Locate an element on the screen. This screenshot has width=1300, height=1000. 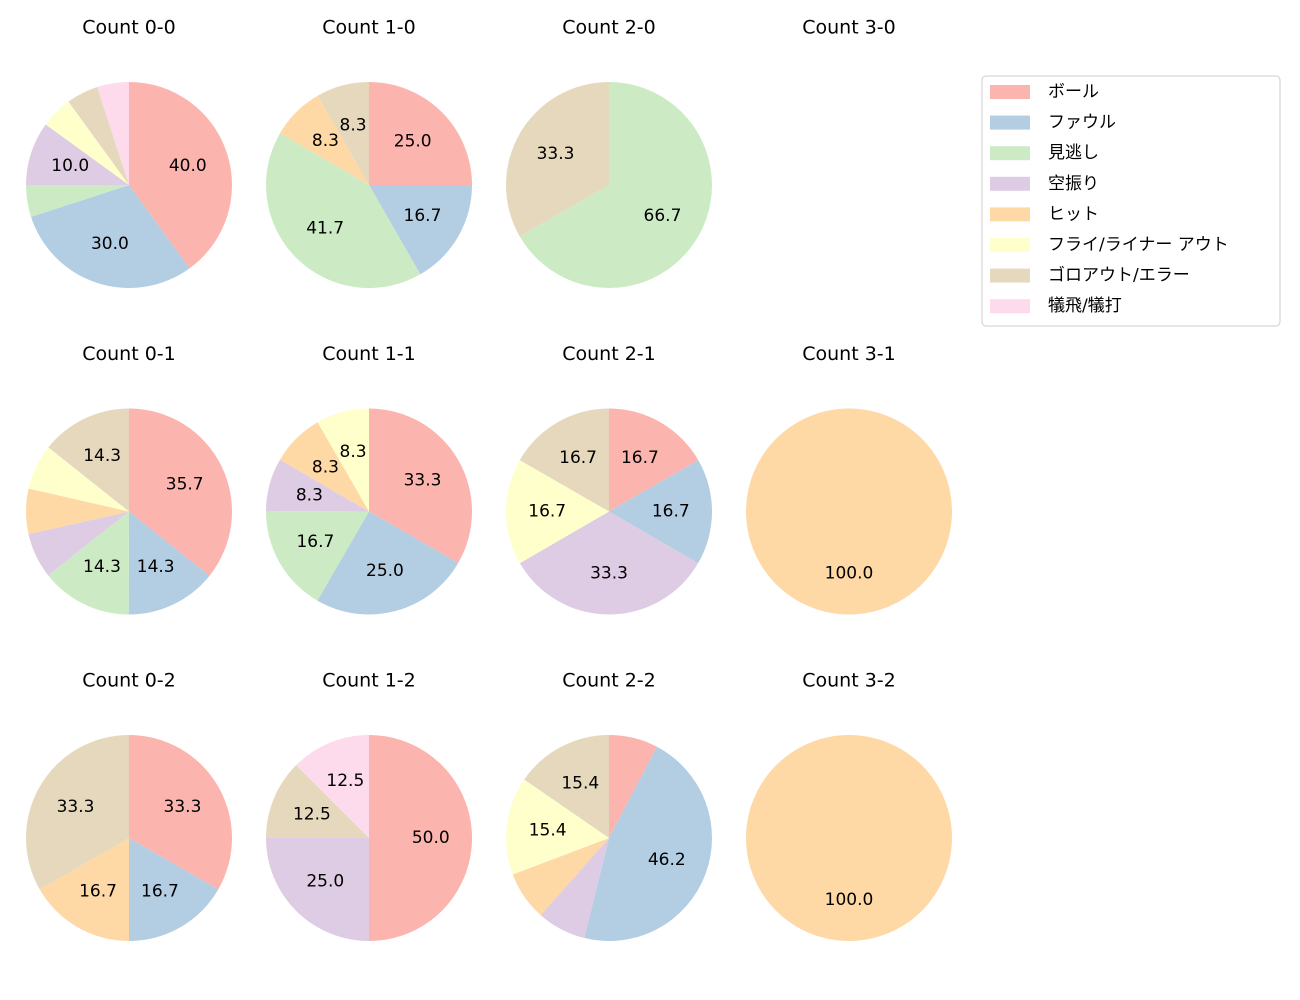
chart-title: Count 3-1 is located at coordinates (849, 354).